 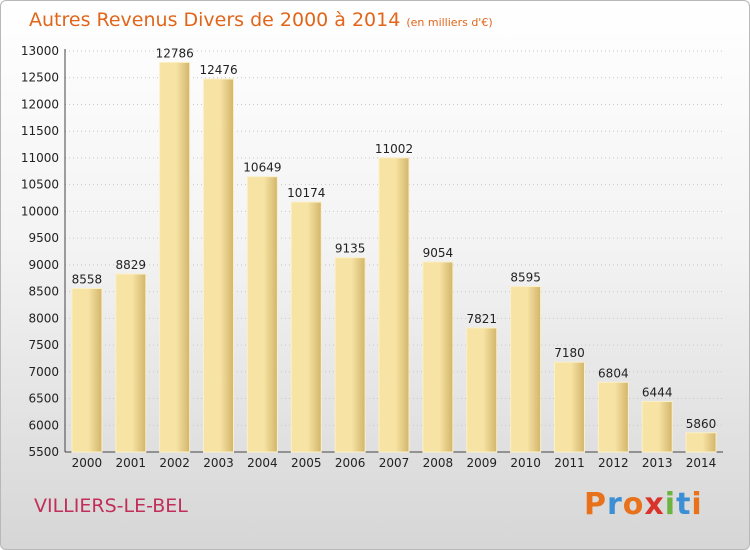 I want to click on y-tick-label: 9000, so click(x=43, y=265).